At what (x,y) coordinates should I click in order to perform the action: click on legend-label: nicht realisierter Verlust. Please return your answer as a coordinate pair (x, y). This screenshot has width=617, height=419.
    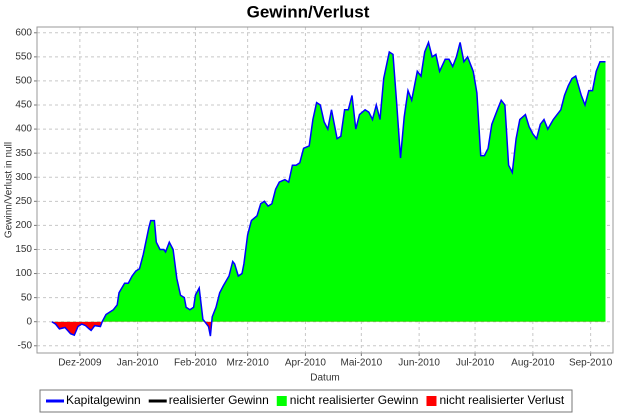
    Looking at the image, I should click on (501, 400).